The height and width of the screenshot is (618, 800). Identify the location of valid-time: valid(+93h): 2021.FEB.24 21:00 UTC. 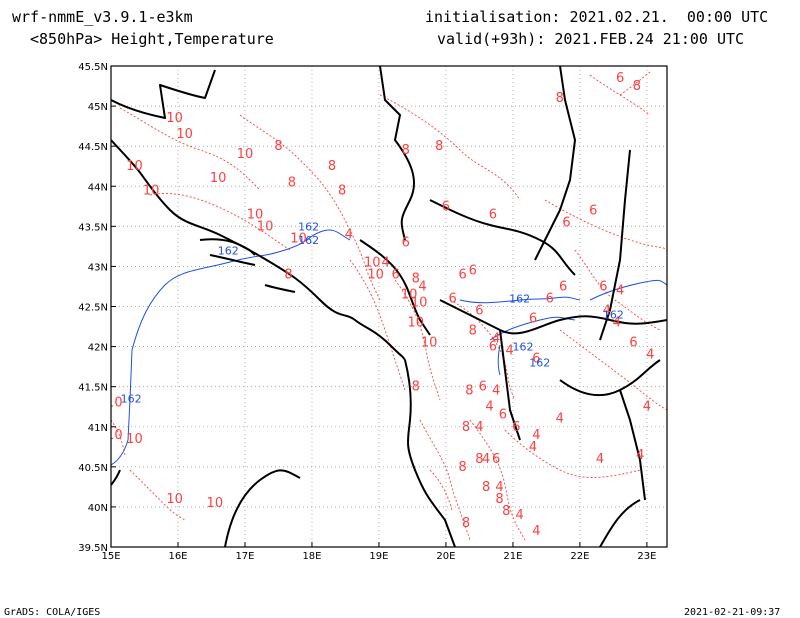
(591, 39).